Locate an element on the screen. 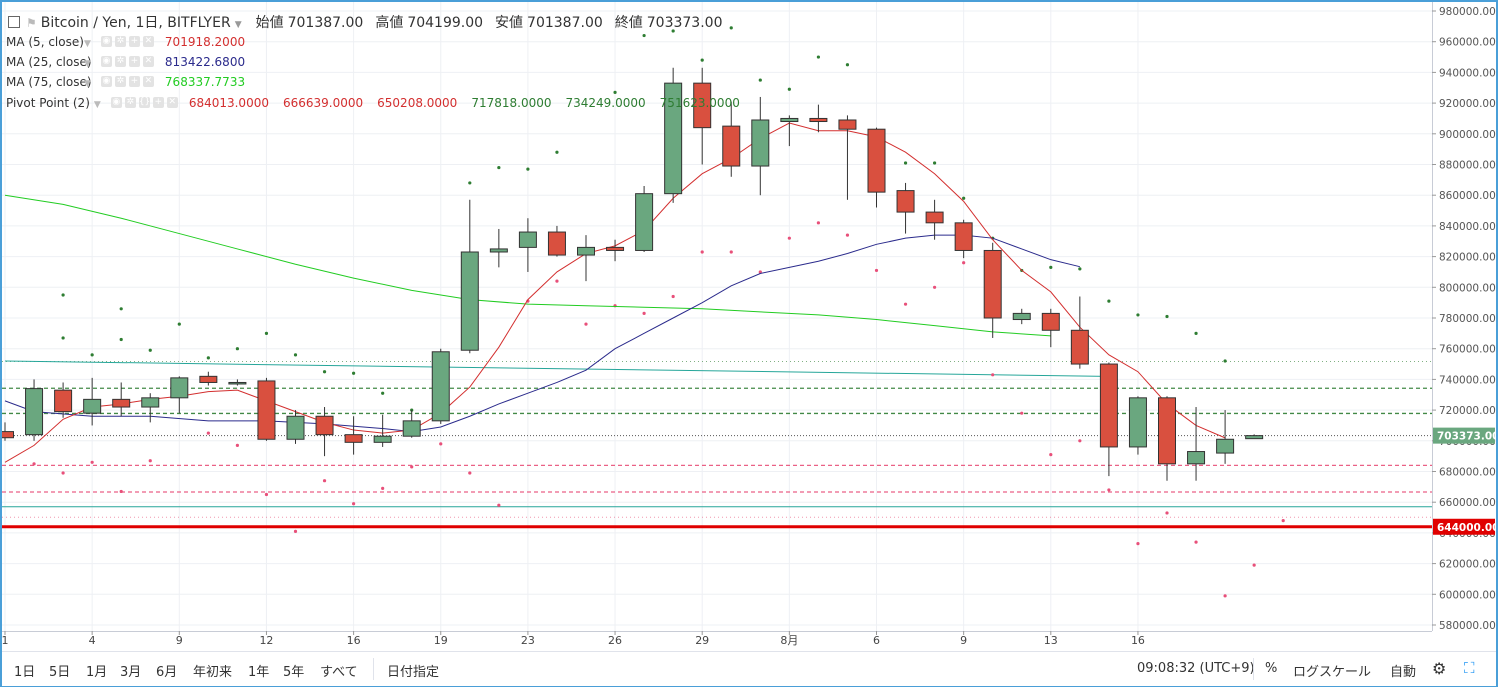  pivot-s3-value: 650208.0000 is located at coordinates (417, 103).